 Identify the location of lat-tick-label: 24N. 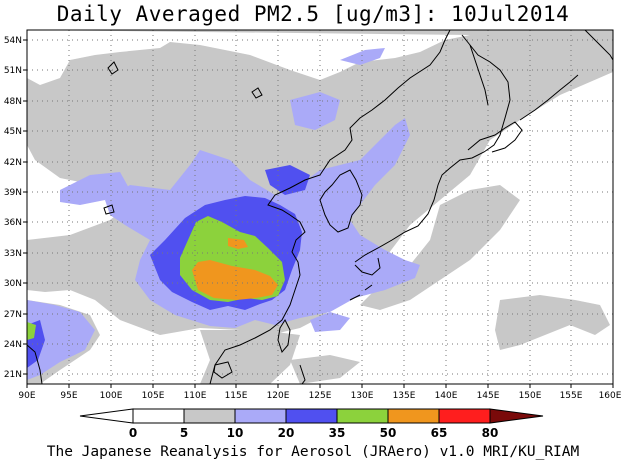
(13, 345).